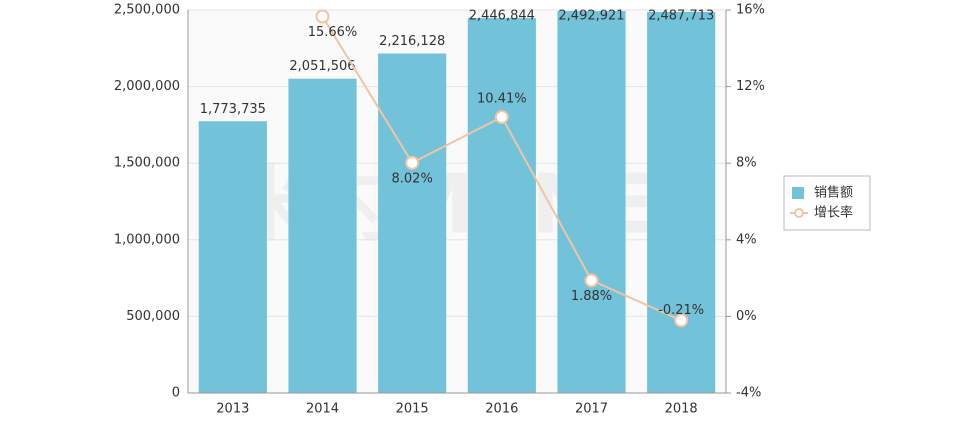 This screenshot has height=433, width=955. What do you see at coordinates (322, 409) in the screenshot?
I see `x-tick-label: 2014` at bounding box center [322, 409].